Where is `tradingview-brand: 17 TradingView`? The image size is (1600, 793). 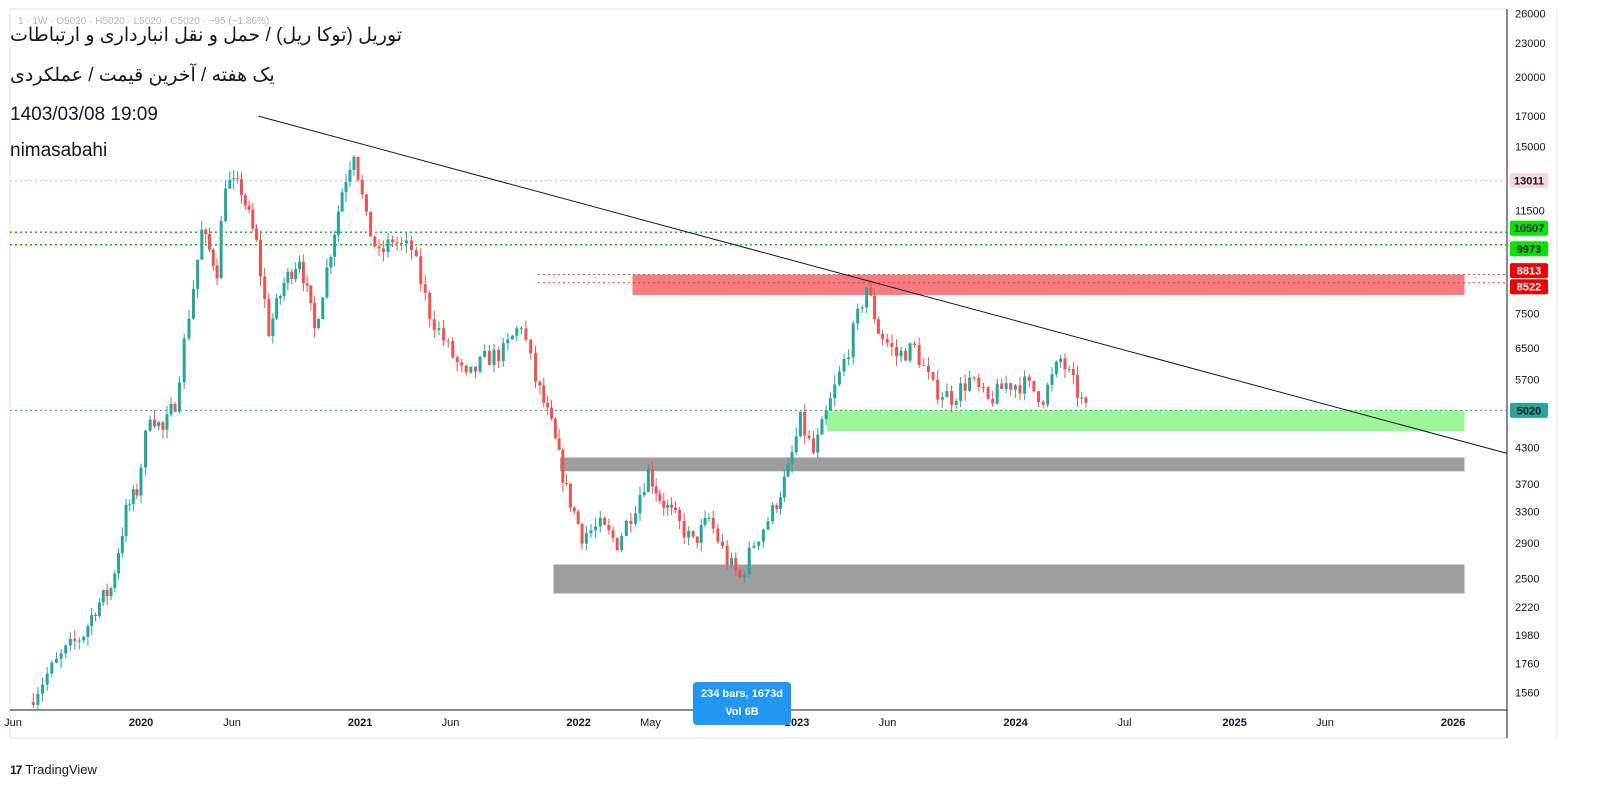 tradingview-brand: 17 TradingView is located at coordinates (53, 769).